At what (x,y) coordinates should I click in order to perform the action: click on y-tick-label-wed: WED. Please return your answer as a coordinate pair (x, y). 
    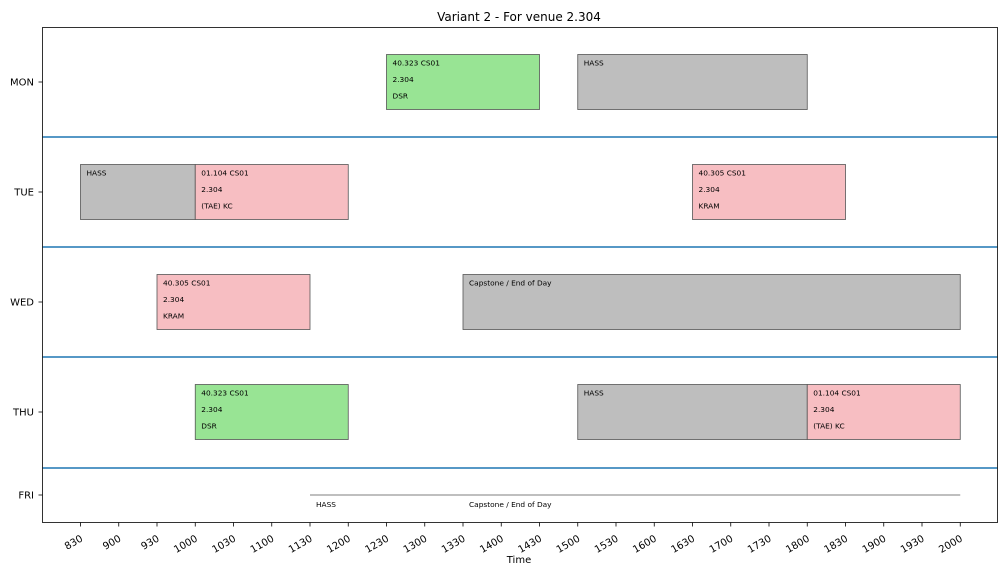
    Looking at the image, I should click on (22, 303).